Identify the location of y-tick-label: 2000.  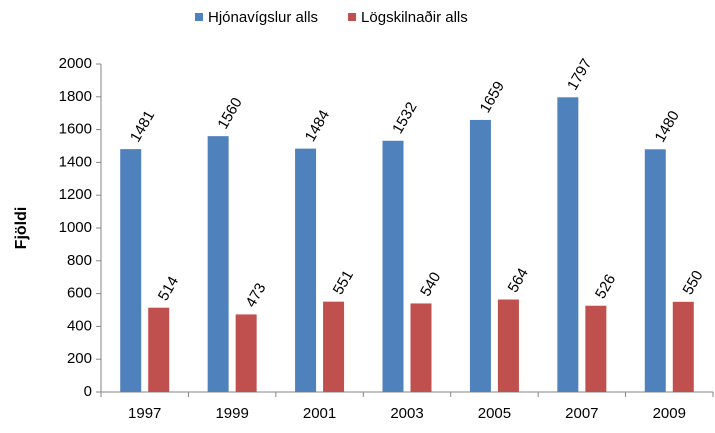
(75, 63).